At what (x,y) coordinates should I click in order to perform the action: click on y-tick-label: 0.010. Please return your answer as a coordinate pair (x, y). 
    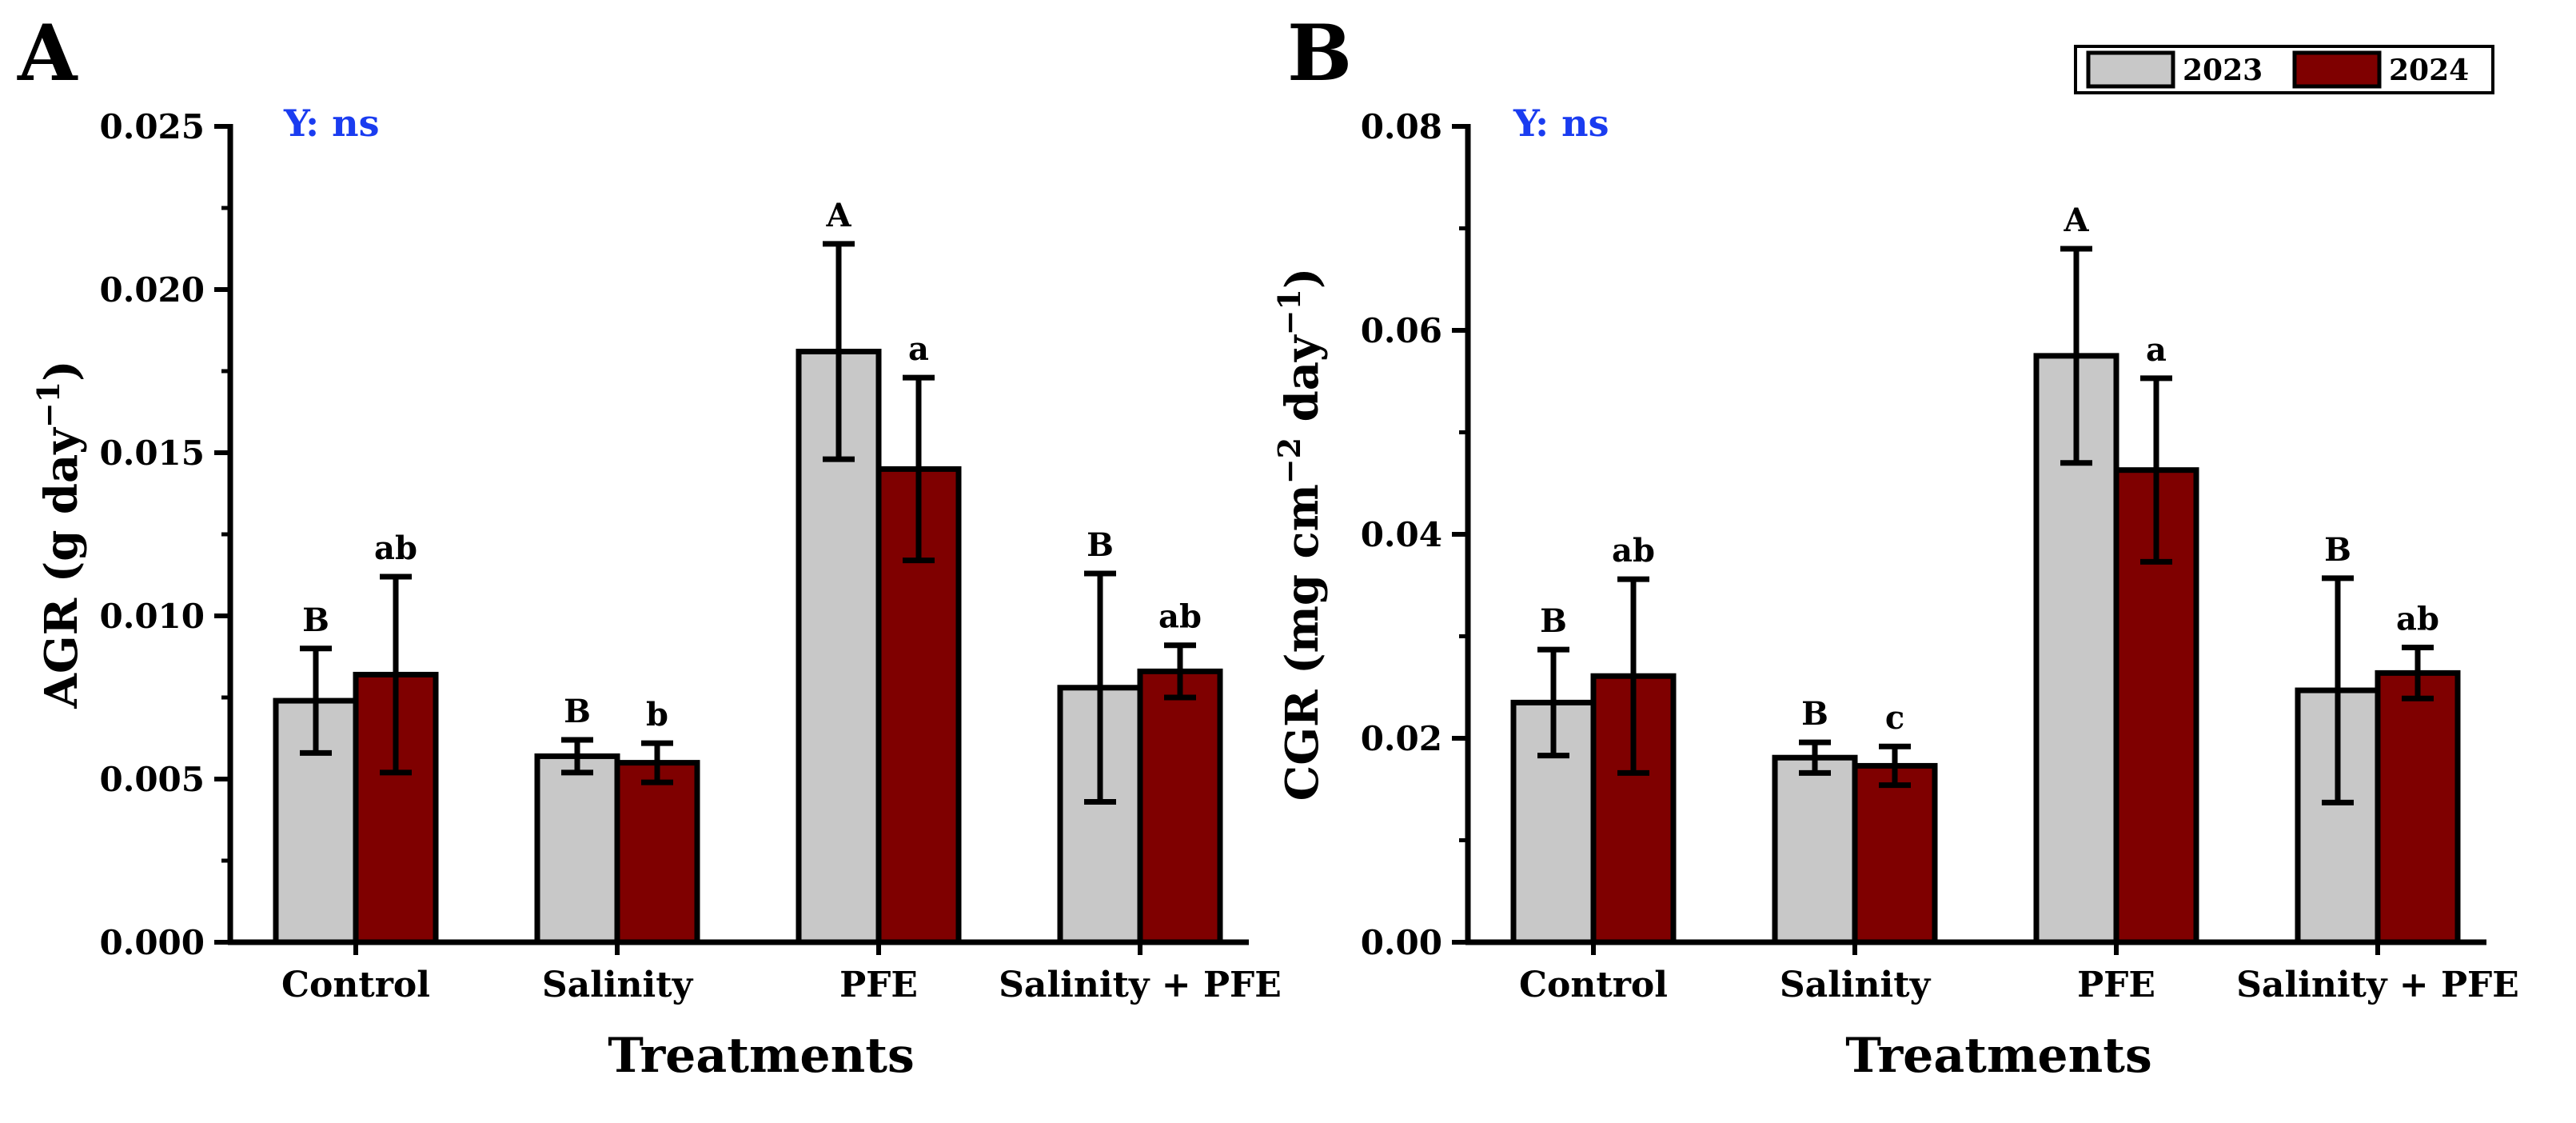
    Looking at the image, I should click on (152, 616).